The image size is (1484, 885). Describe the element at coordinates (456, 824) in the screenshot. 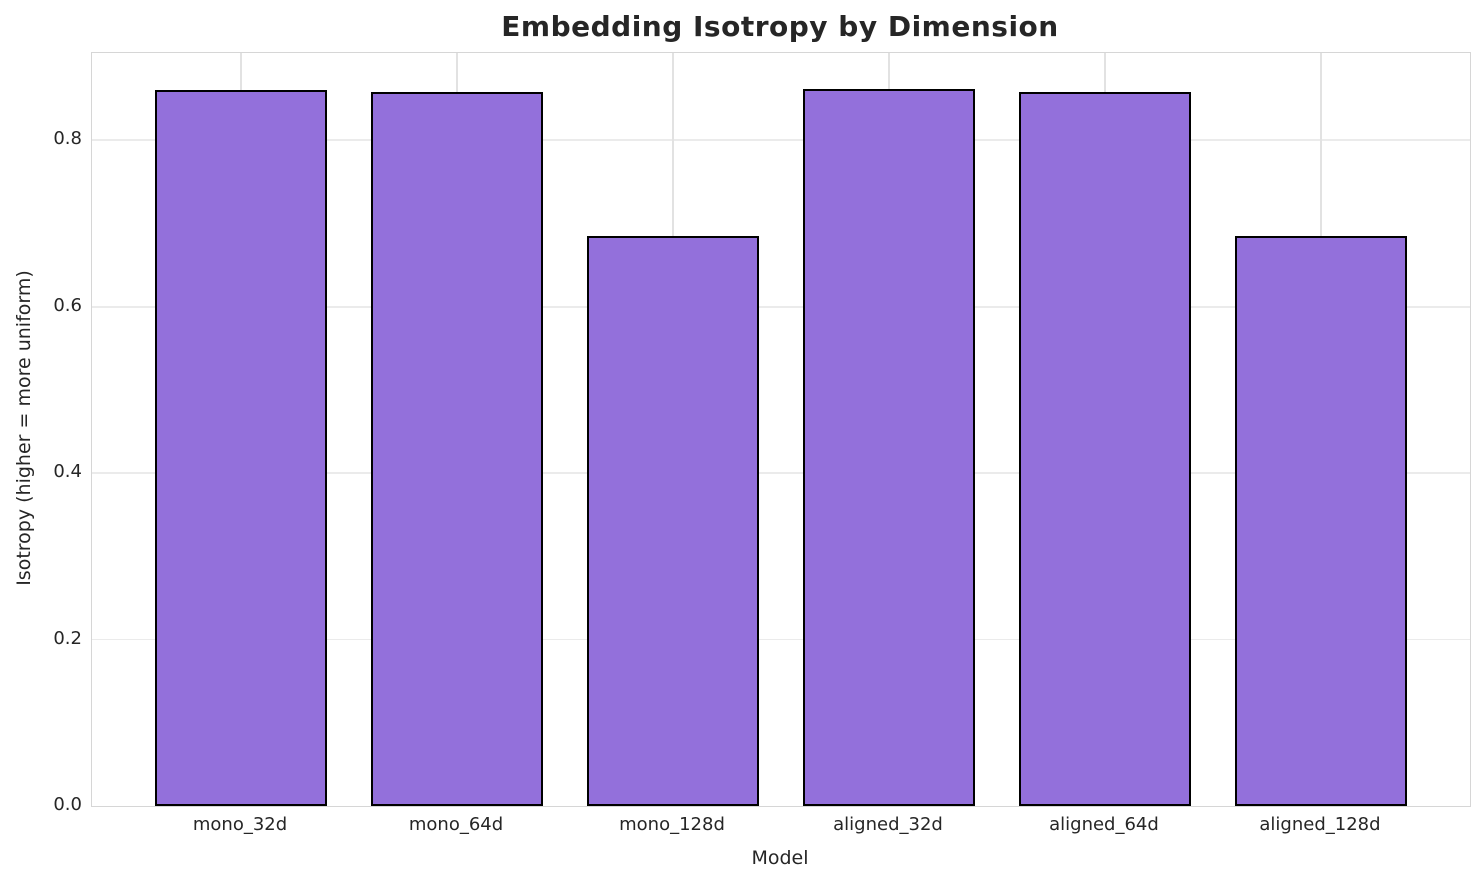

I see `x-tick-label-mono_64d: mono_64d` at that location.